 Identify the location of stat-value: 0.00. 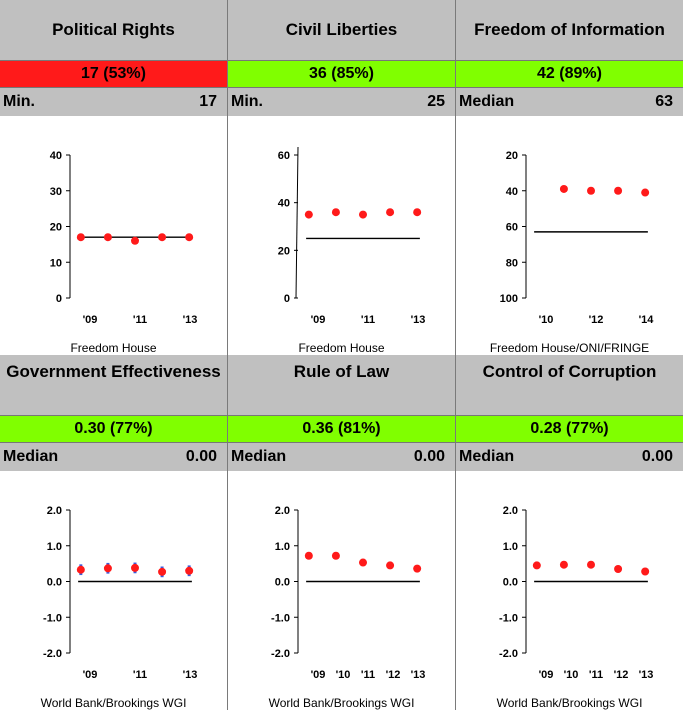
(429, 456).